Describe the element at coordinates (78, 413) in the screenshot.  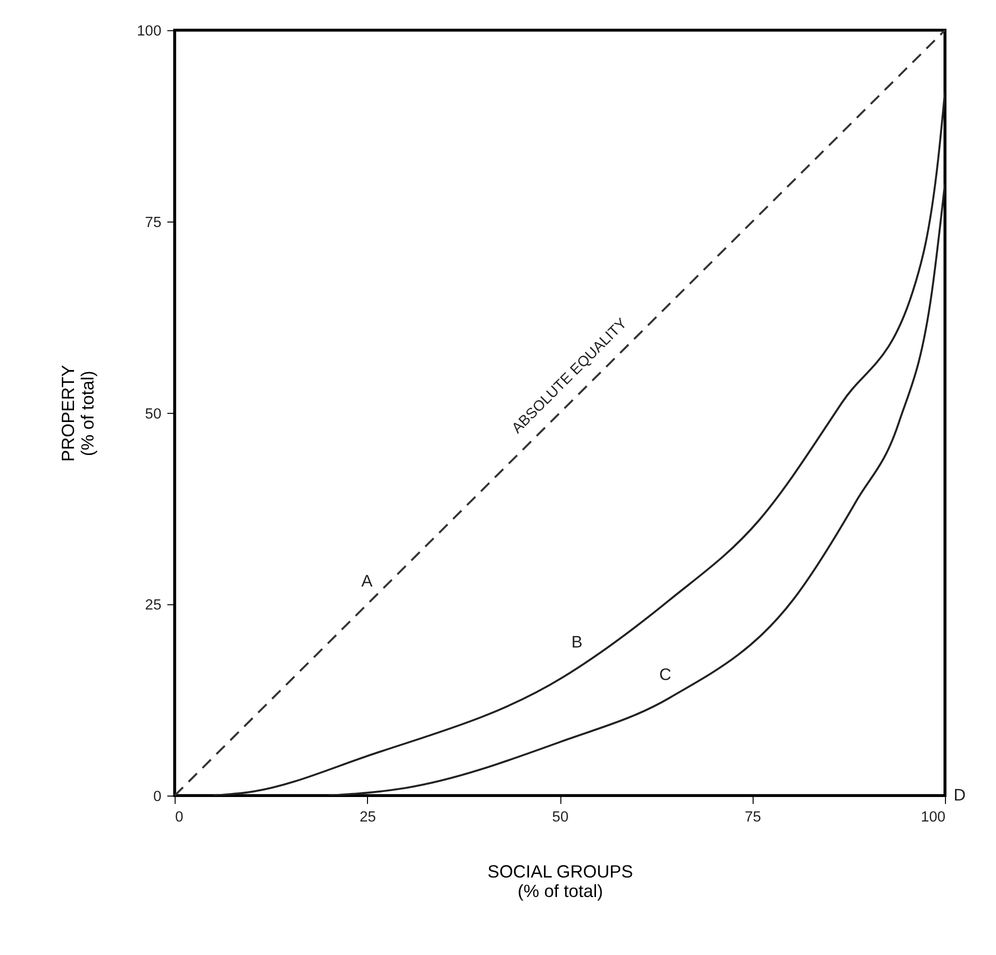
I see `y-axis-title: PROPERTY (% of total)` at that location.